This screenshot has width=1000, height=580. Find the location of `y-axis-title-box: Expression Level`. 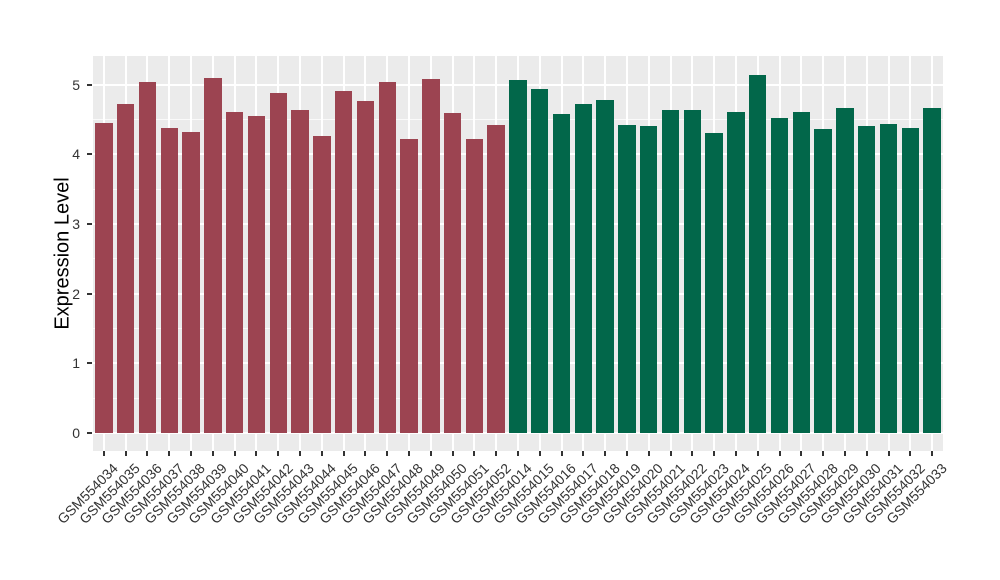

y-axis-title-box: Expression Level is located at coordinates (63, 253).